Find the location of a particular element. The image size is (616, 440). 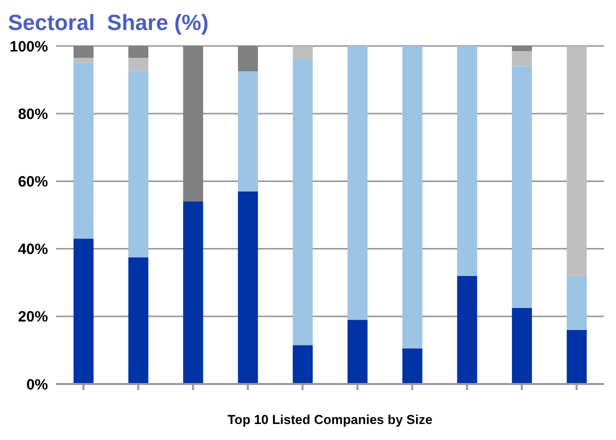

y-tick-label: 40% is located at coordinates (33, 249).